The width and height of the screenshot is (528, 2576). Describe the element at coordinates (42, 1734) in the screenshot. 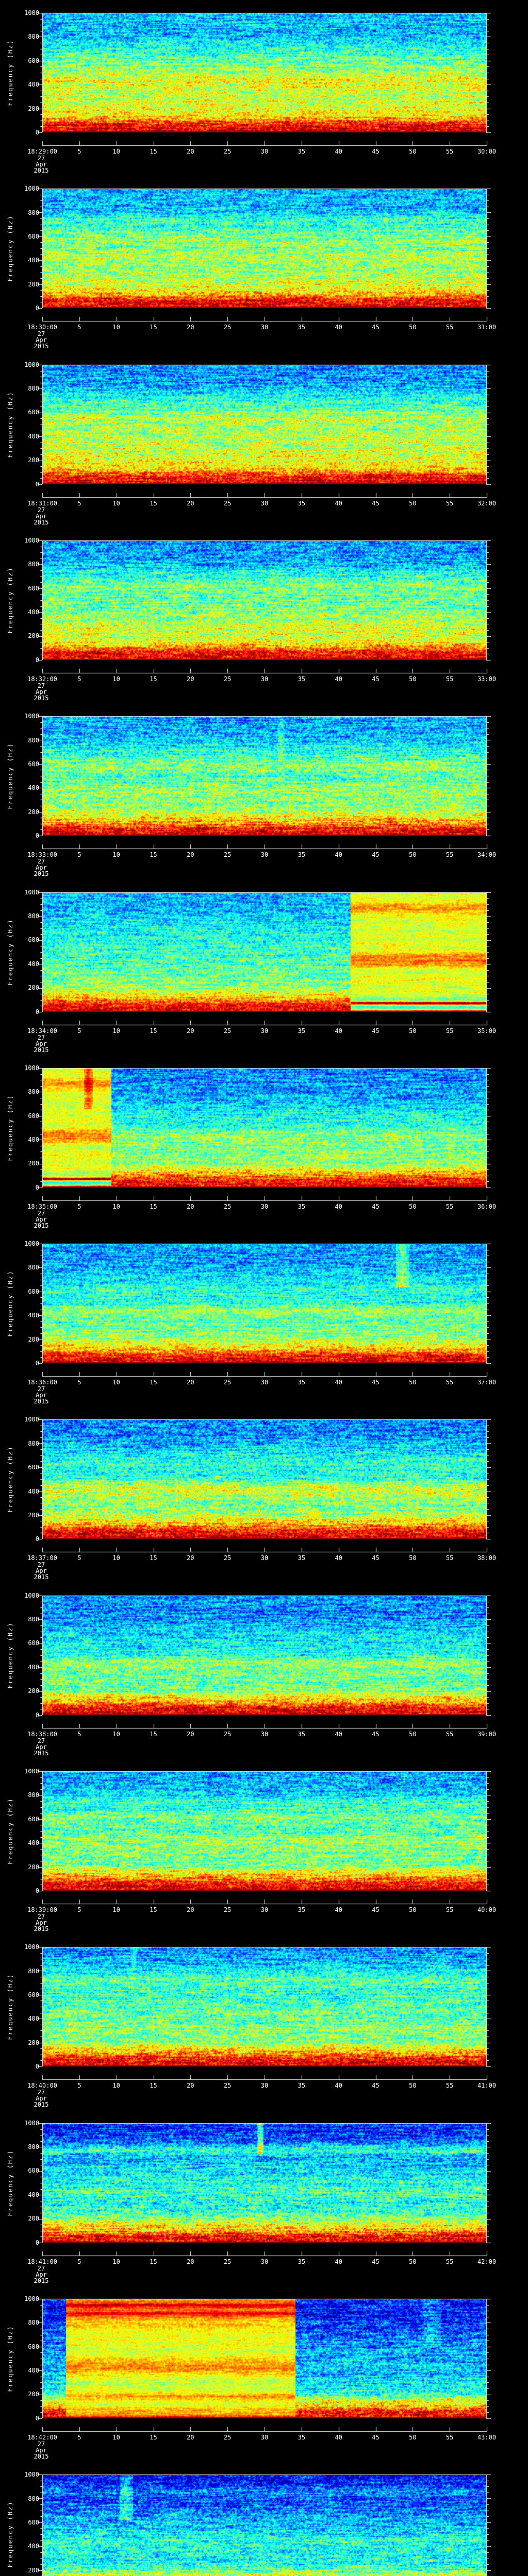

I see `x-start-time-label: 18:38:00` at that location.